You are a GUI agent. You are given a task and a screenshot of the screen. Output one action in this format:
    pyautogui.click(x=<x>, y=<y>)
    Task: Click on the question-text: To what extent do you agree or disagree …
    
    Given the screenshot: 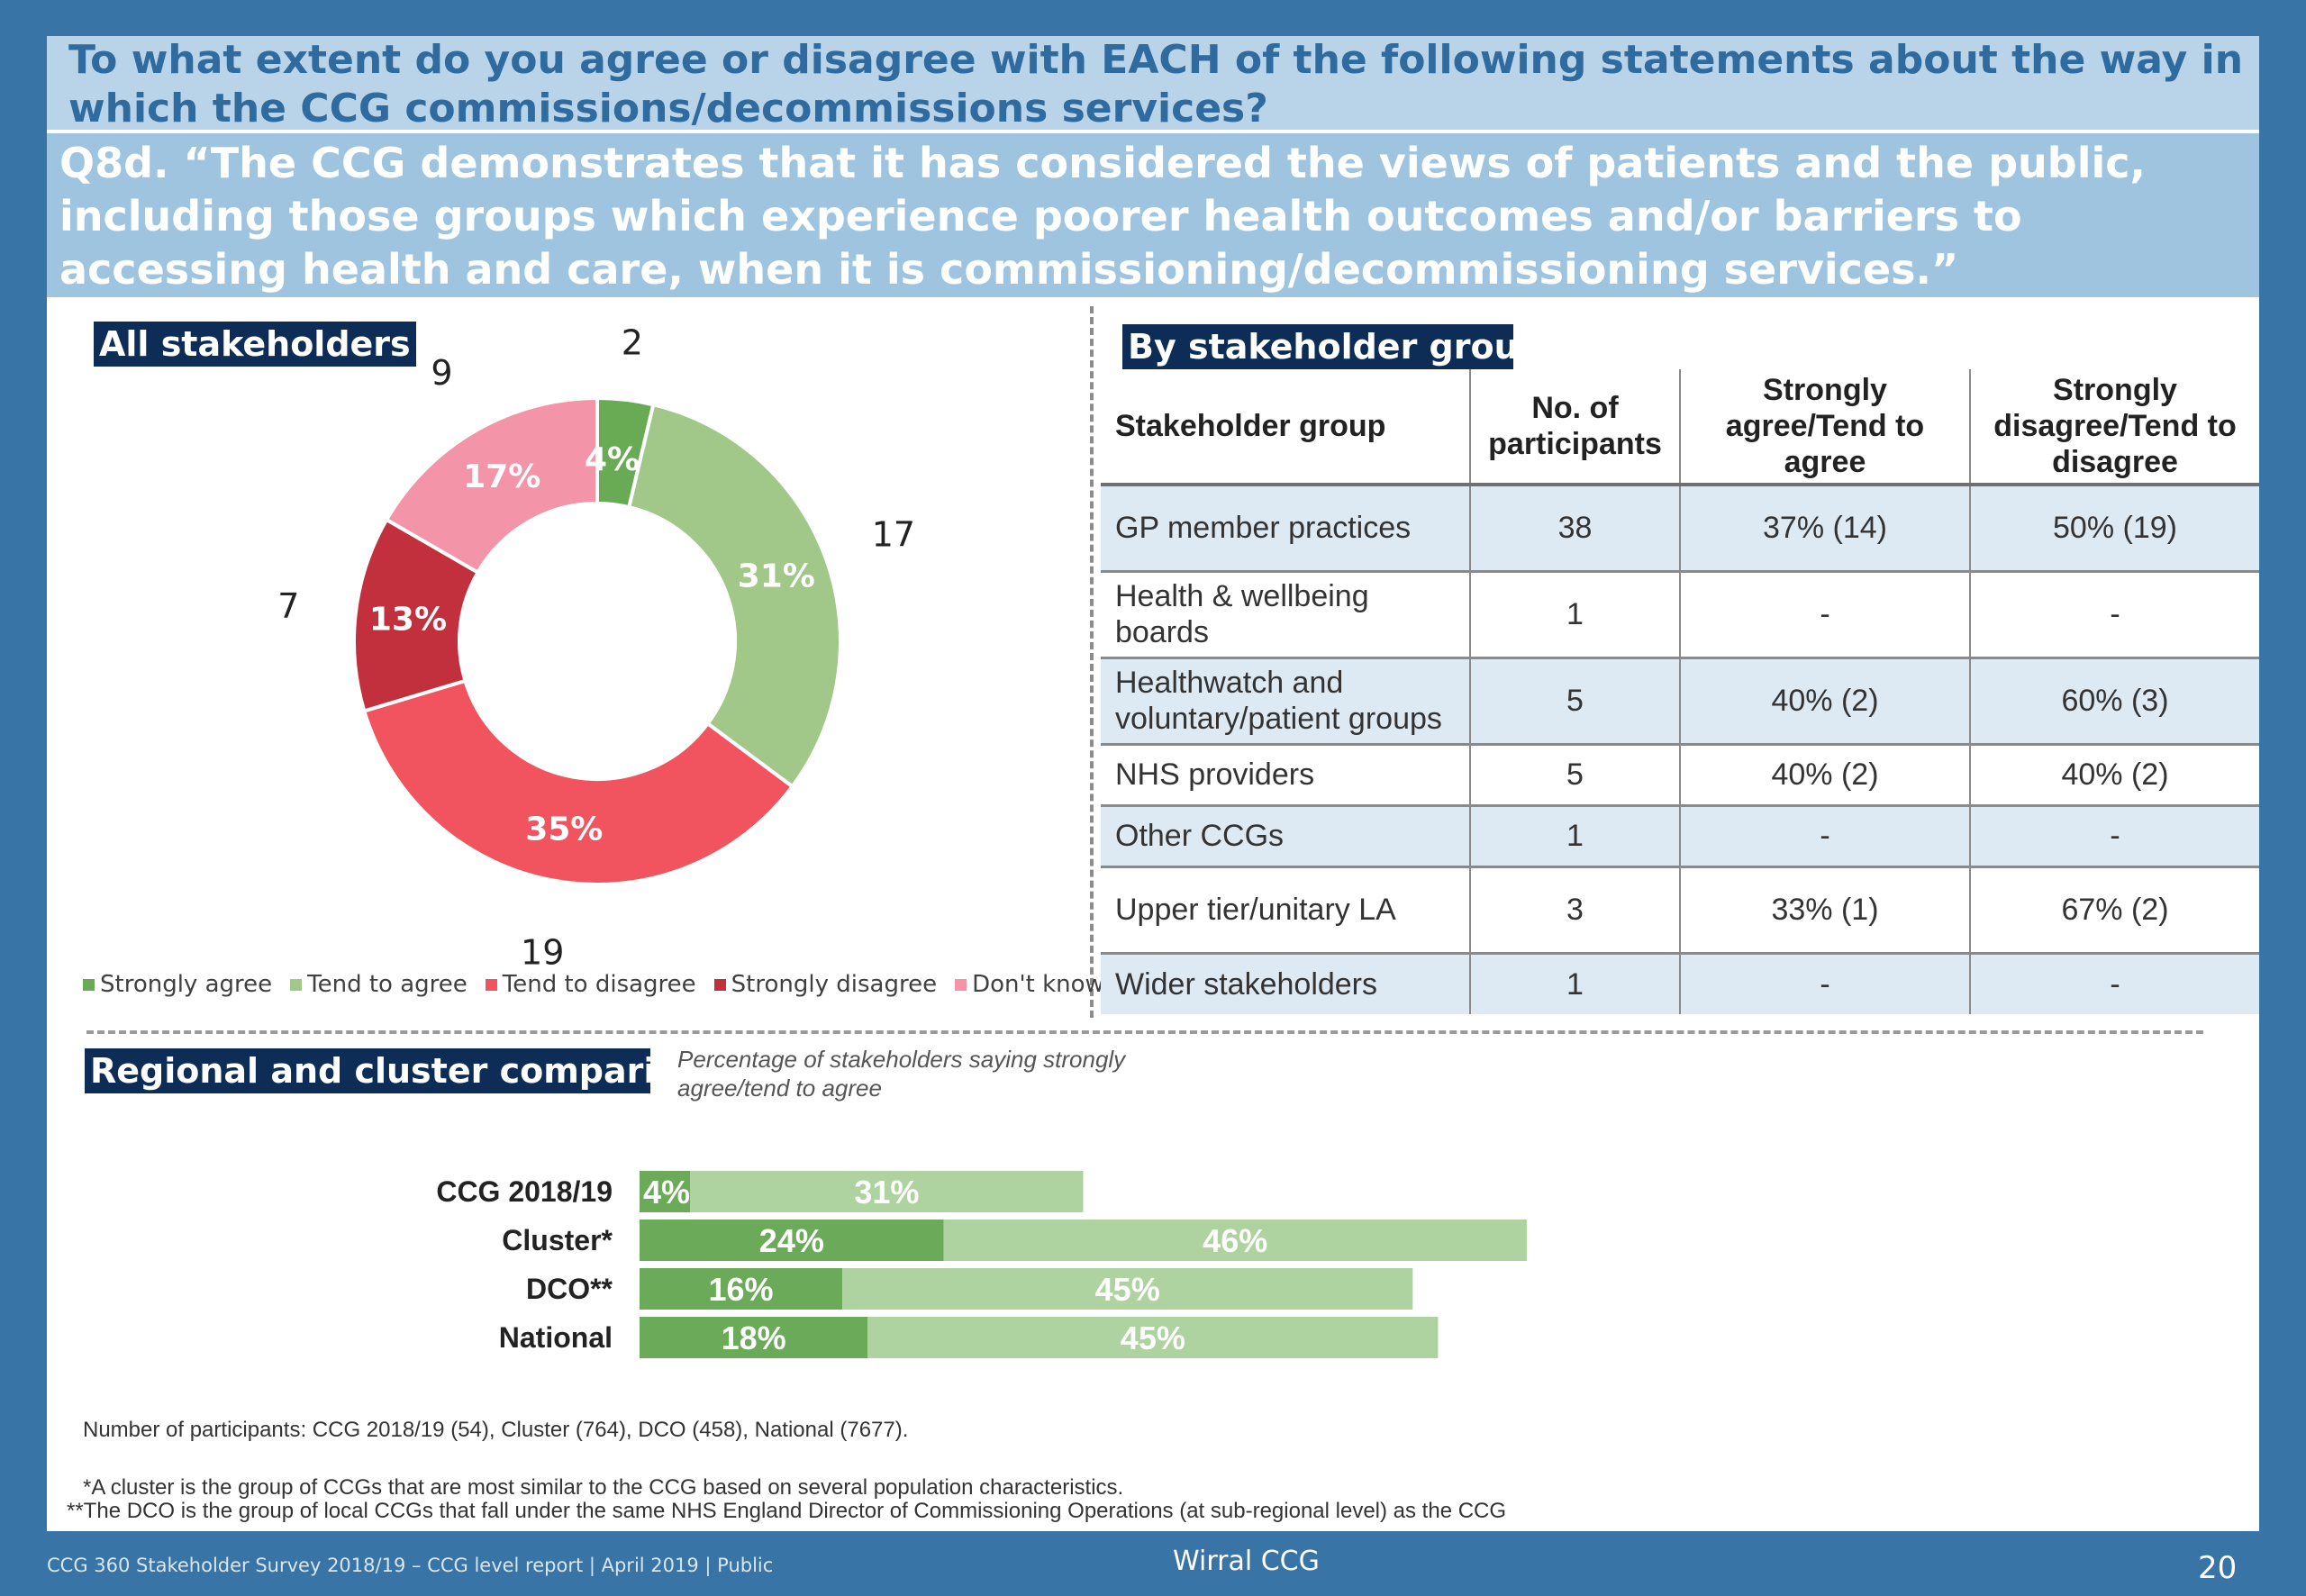 What is the action you would take?
    pyautogui.click(x=1156, y=84)
    